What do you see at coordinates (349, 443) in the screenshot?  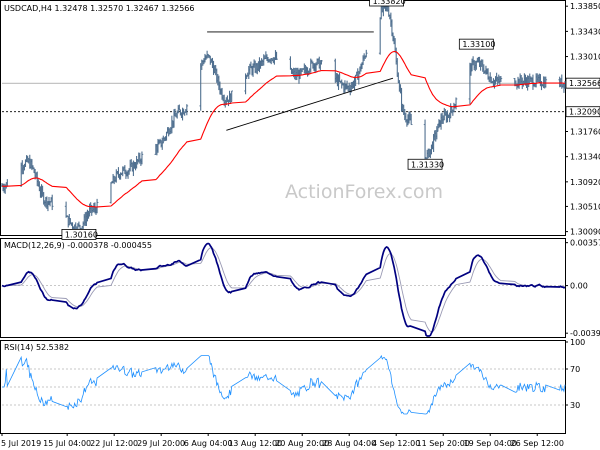 I see `x-tick-label: 28 Aug 04:00` at bounding box center [349, 443].